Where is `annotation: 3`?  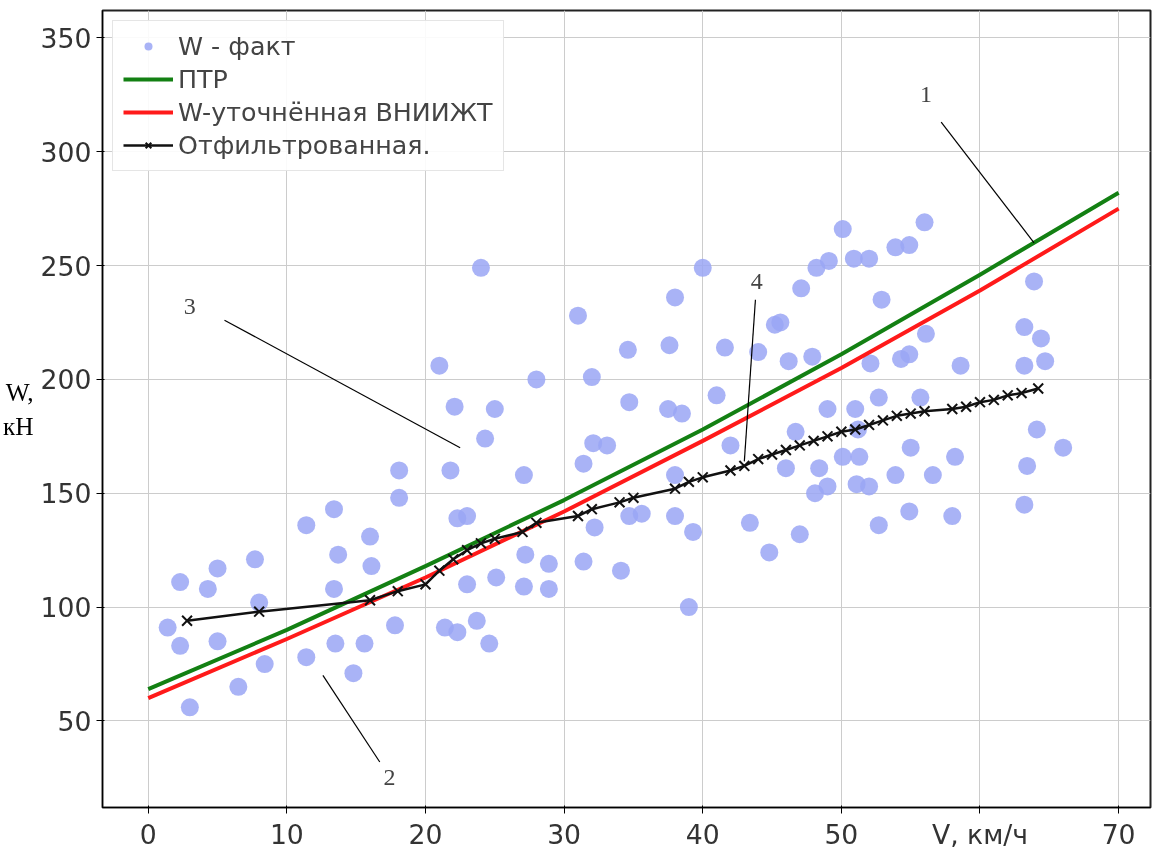 annotation: 3 is located at coordinates (189, 306).